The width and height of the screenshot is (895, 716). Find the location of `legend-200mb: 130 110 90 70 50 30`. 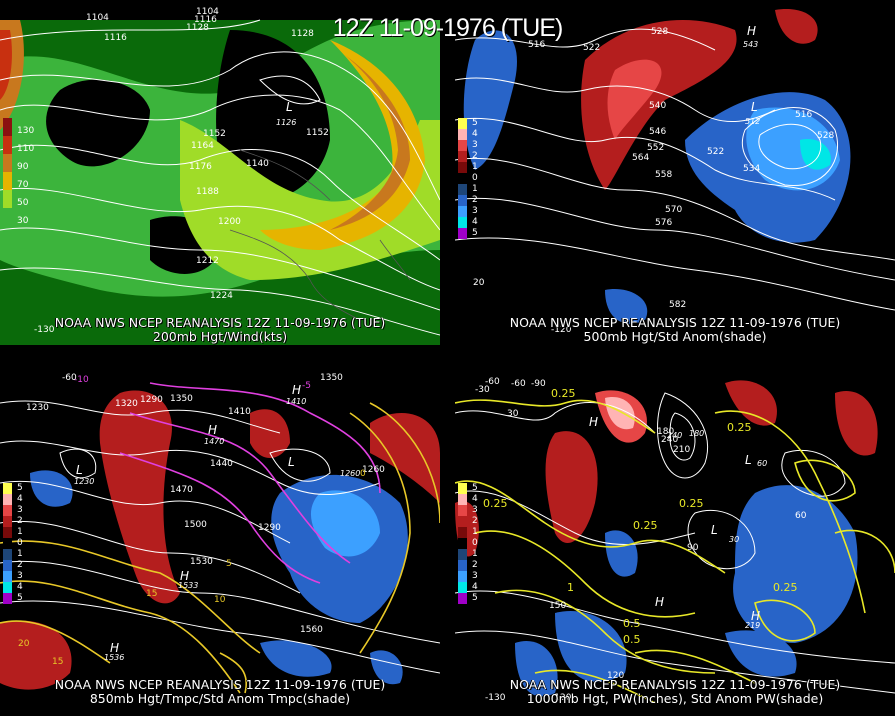

legend-200mb: 130 110 90 70 50 30 is located at coordinates (18, 172).